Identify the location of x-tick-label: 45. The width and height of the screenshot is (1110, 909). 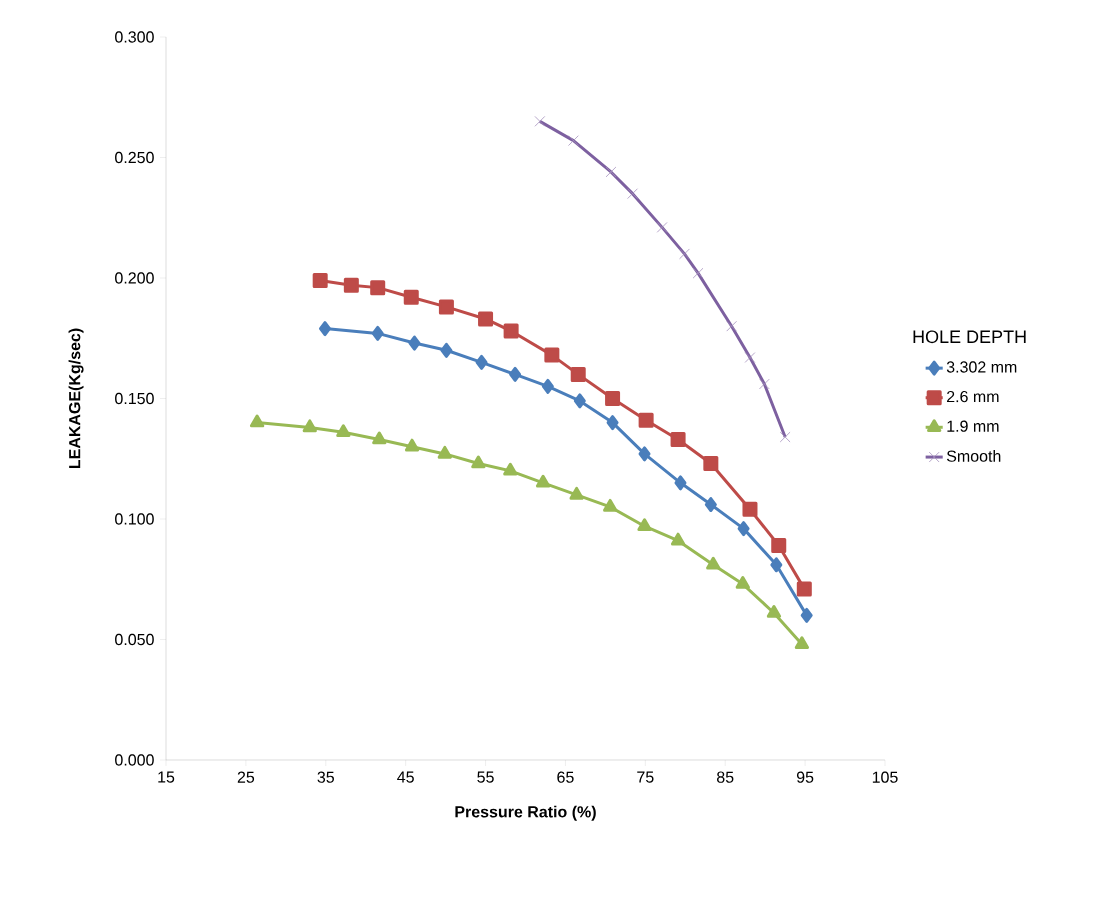
(405, 777).